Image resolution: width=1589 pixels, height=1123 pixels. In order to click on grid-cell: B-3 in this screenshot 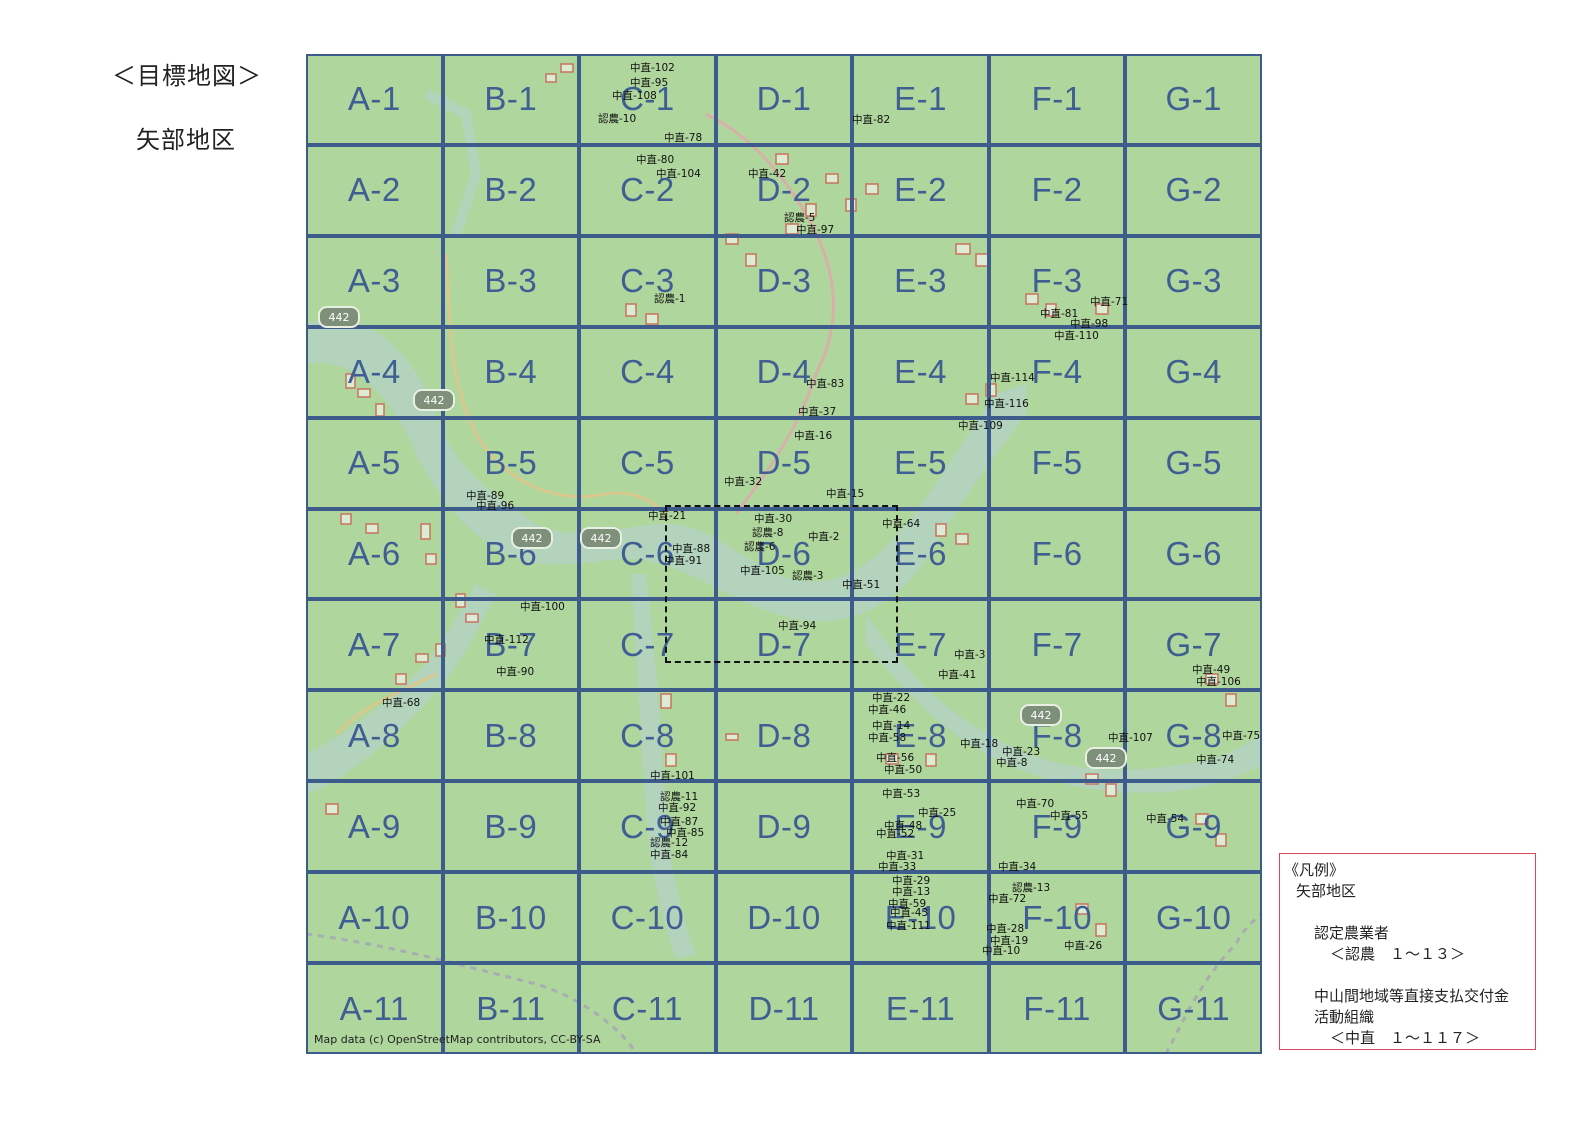, I will do `click(511, 281)`.